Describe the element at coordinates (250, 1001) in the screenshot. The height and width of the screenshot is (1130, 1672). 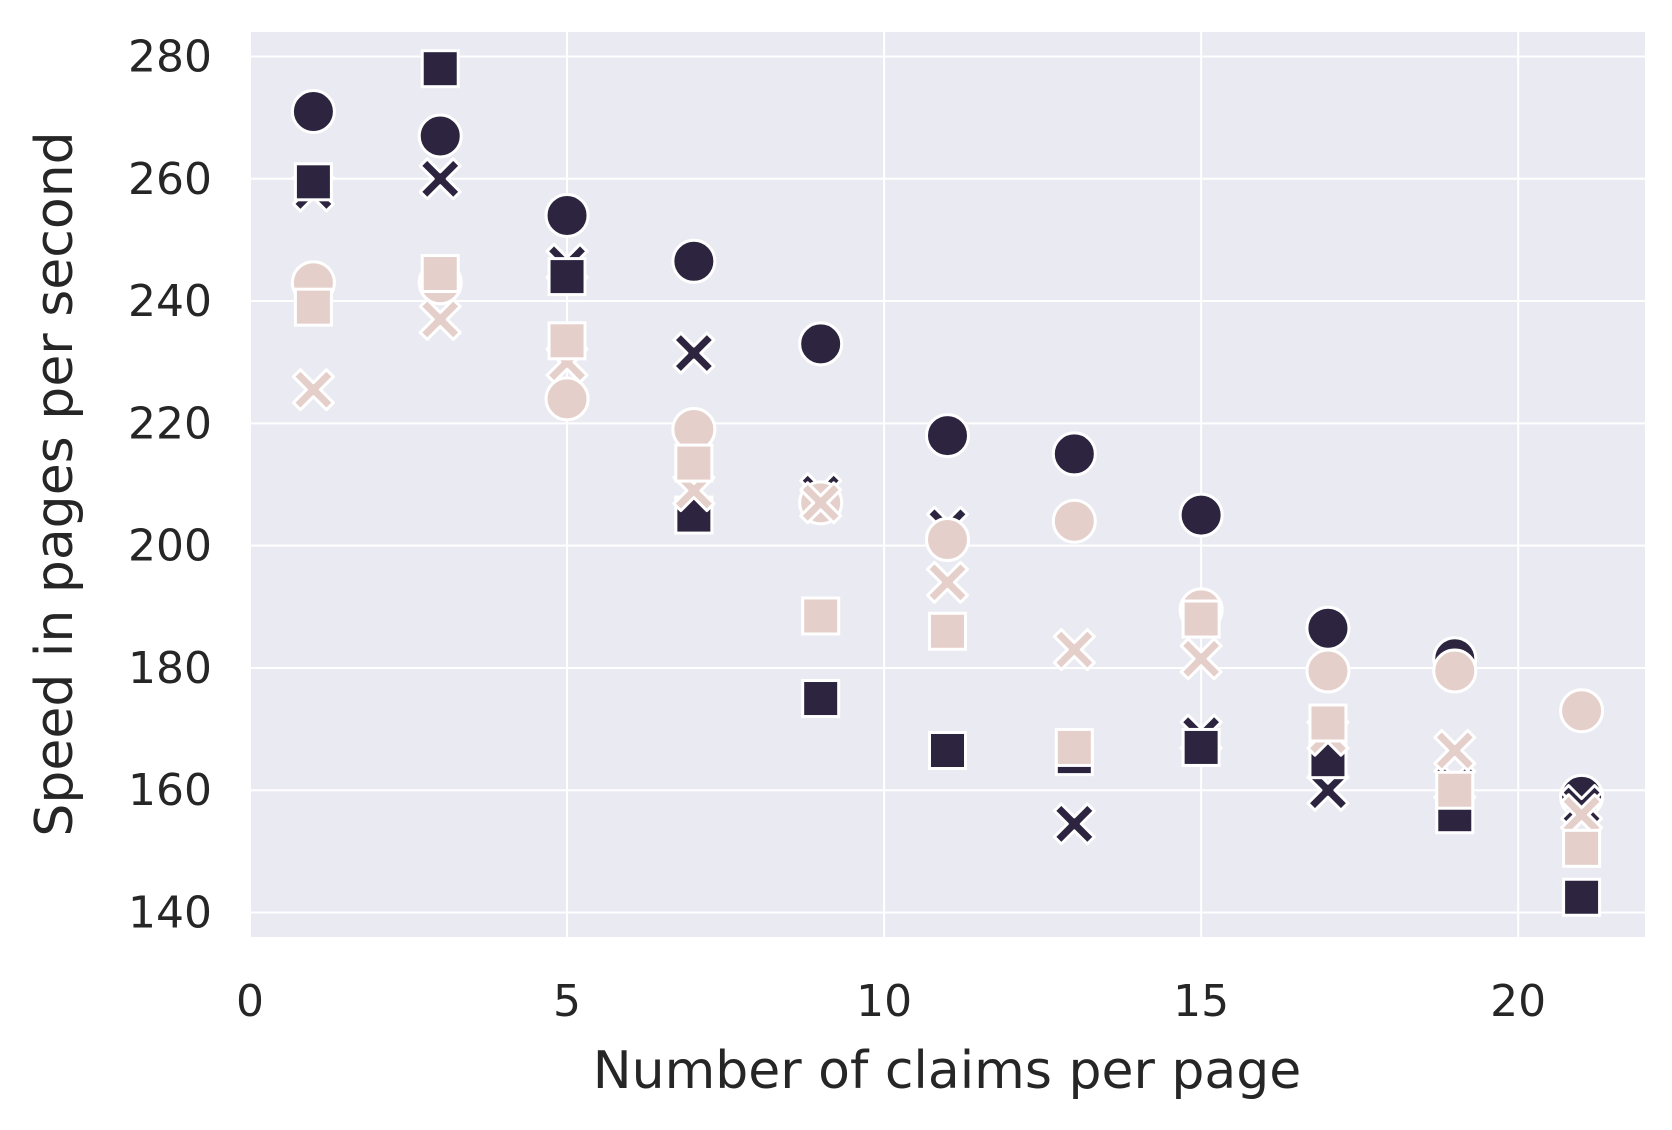
I see `x-tick-label: 0` at that location.